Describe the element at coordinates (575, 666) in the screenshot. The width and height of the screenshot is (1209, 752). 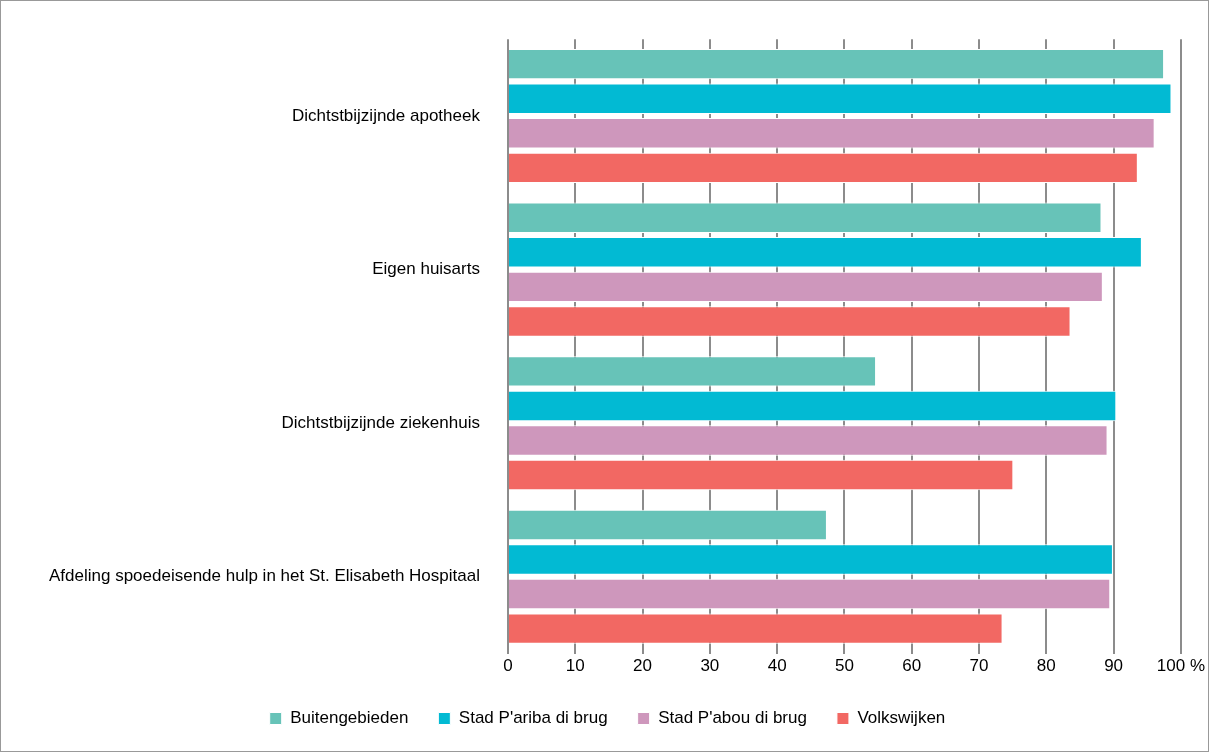
I see `x-tick-label: 10` at that location.